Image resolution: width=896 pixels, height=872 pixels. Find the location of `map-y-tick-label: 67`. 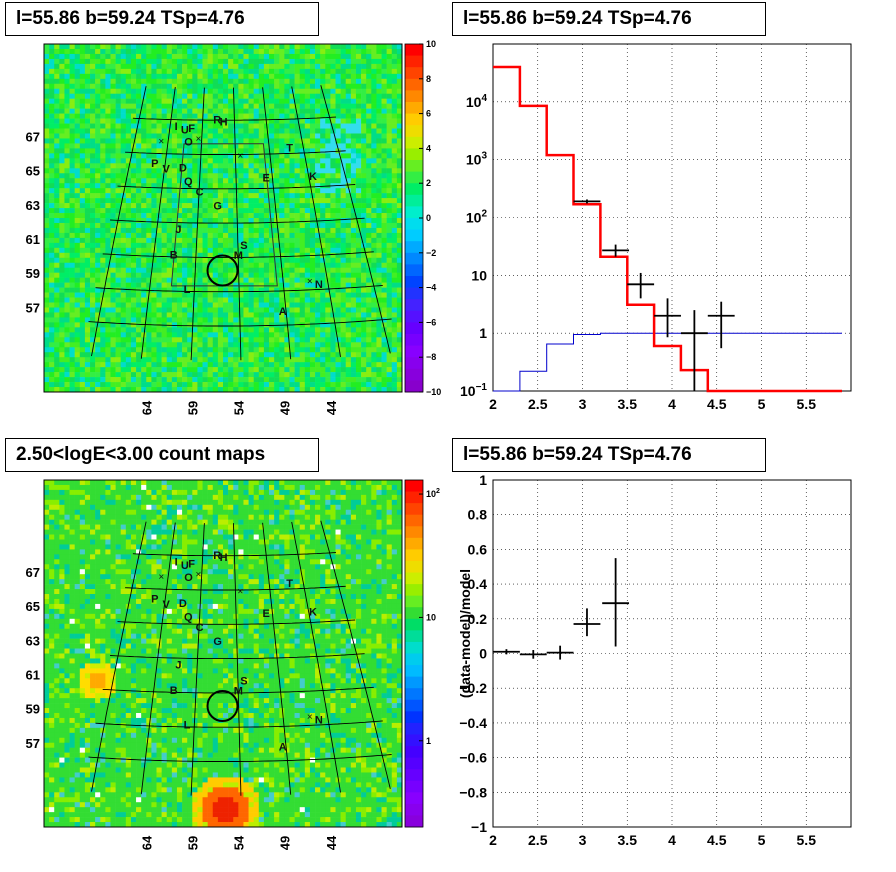

map-y-tick-label: 67 is located at coordinates (33, 137).